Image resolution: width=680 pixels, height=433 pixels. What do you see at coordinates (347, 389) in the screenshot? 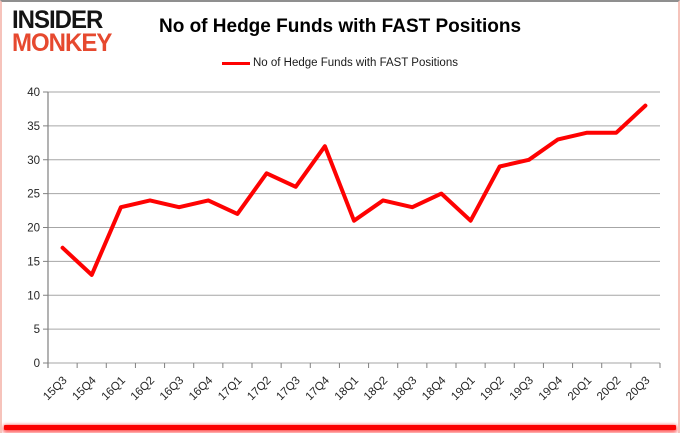
I see `x-tick-label: 18Q1` at bounding box center [347, 389].